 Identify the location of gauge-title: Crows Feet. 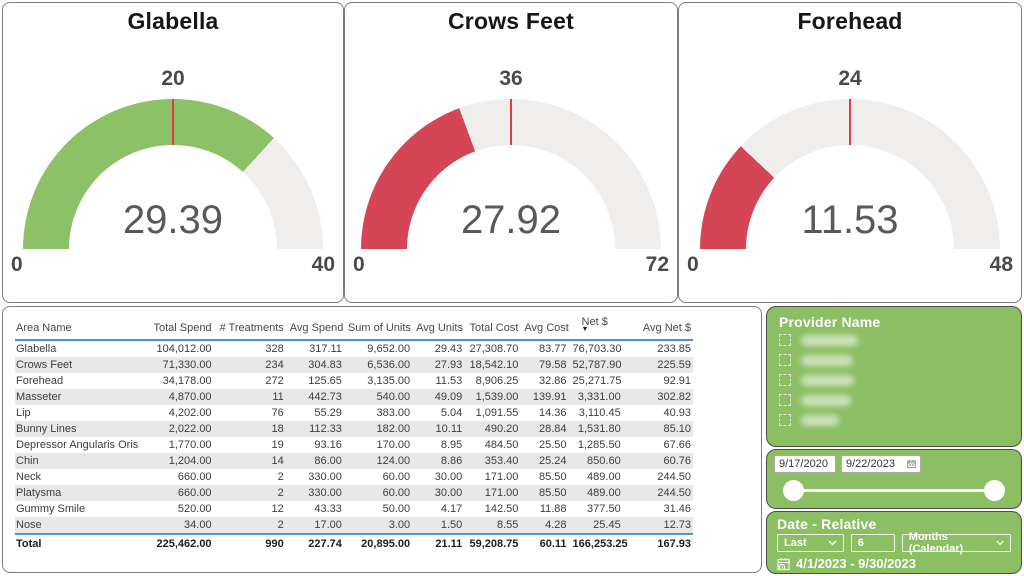
(511, 21).